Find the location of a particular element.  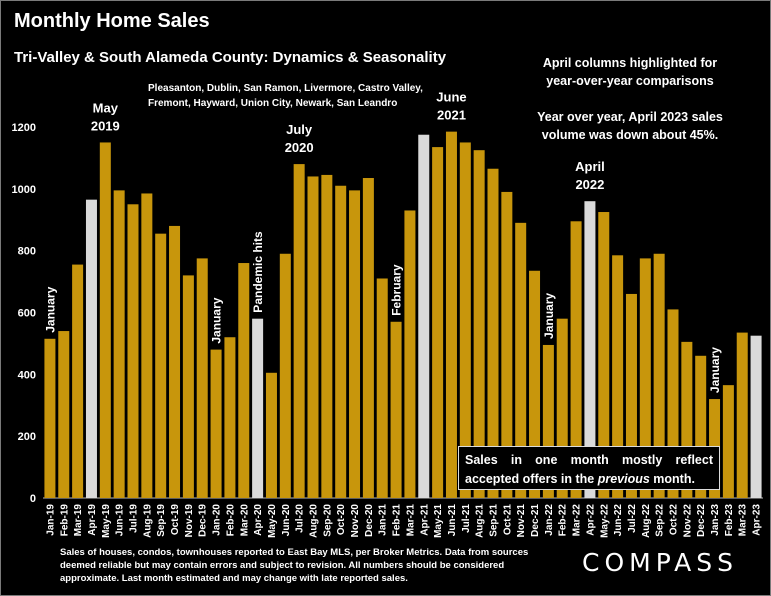

bar-annotation-label: 2020 is located at coordinates (299, 147).